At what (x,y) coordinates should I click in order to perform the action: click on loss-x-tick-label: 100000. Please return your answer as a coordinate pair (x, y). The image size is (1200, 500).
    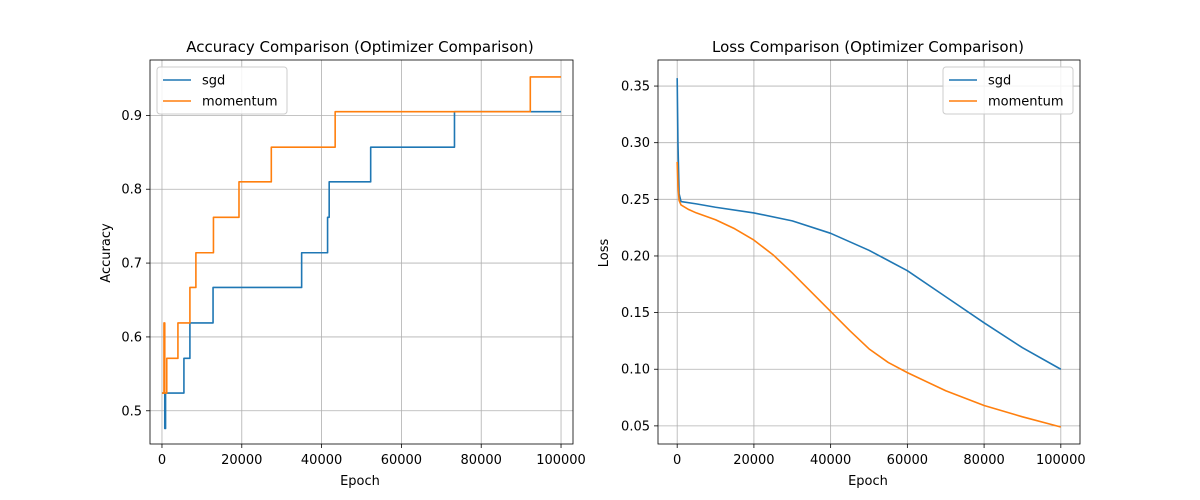
    Looking at the image, I should click on (1061, 460).